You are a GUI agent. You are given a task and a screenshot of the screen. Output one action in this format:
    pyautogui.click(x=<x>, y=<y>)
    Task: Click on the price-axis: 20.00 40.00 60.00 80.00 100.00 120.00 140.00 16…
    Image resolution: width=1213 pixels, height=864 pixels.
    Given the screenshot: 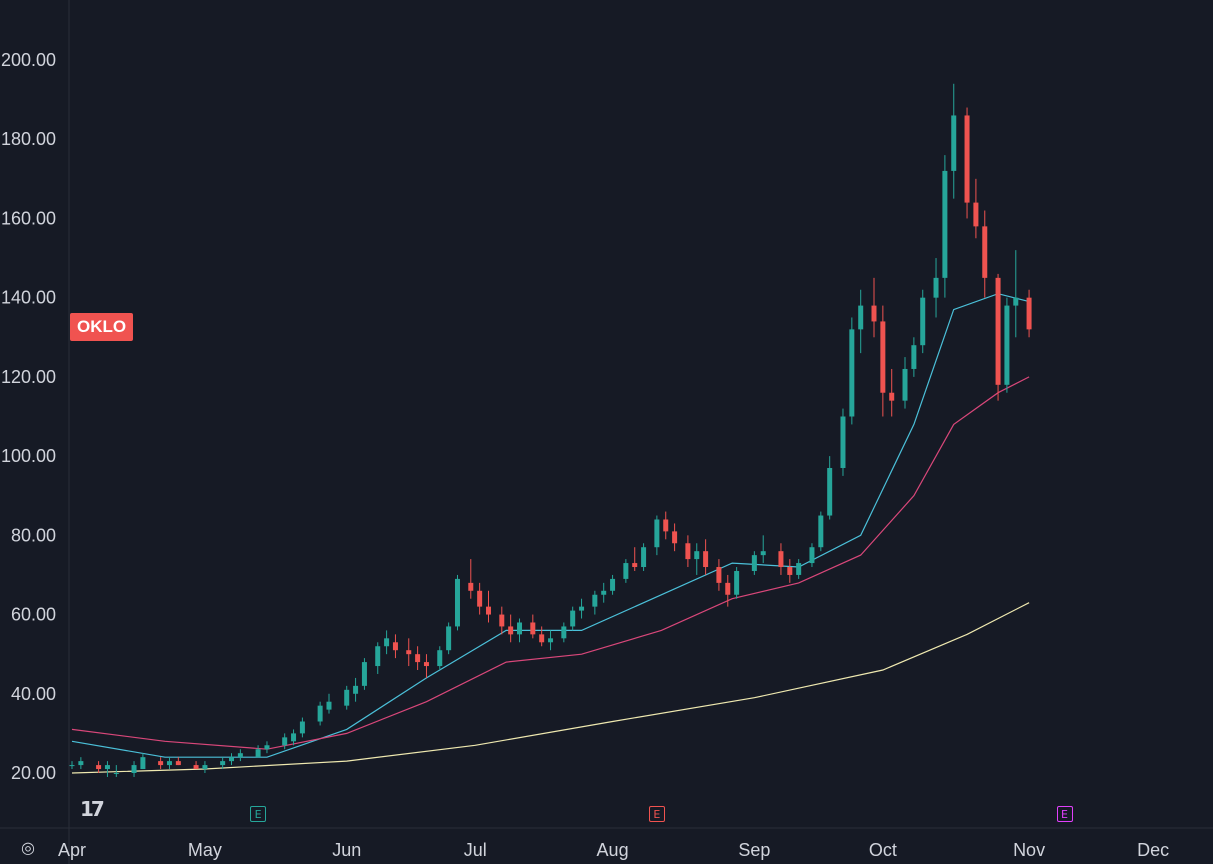 What is the action you would take?
    pyautogui.click(x=28, y=416)
    